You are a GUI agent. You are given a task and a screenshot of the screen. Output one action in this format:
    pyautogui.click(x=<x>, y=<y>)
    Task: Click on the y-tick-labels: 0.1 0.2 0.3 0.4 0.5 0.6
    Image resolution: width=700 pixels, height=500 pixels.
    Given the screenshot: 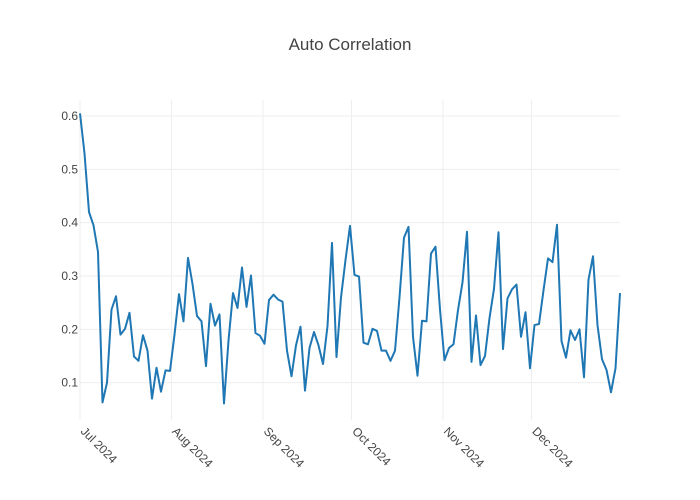 What is the action you would take?
    pyautogui.click(x=69, y=249)
    